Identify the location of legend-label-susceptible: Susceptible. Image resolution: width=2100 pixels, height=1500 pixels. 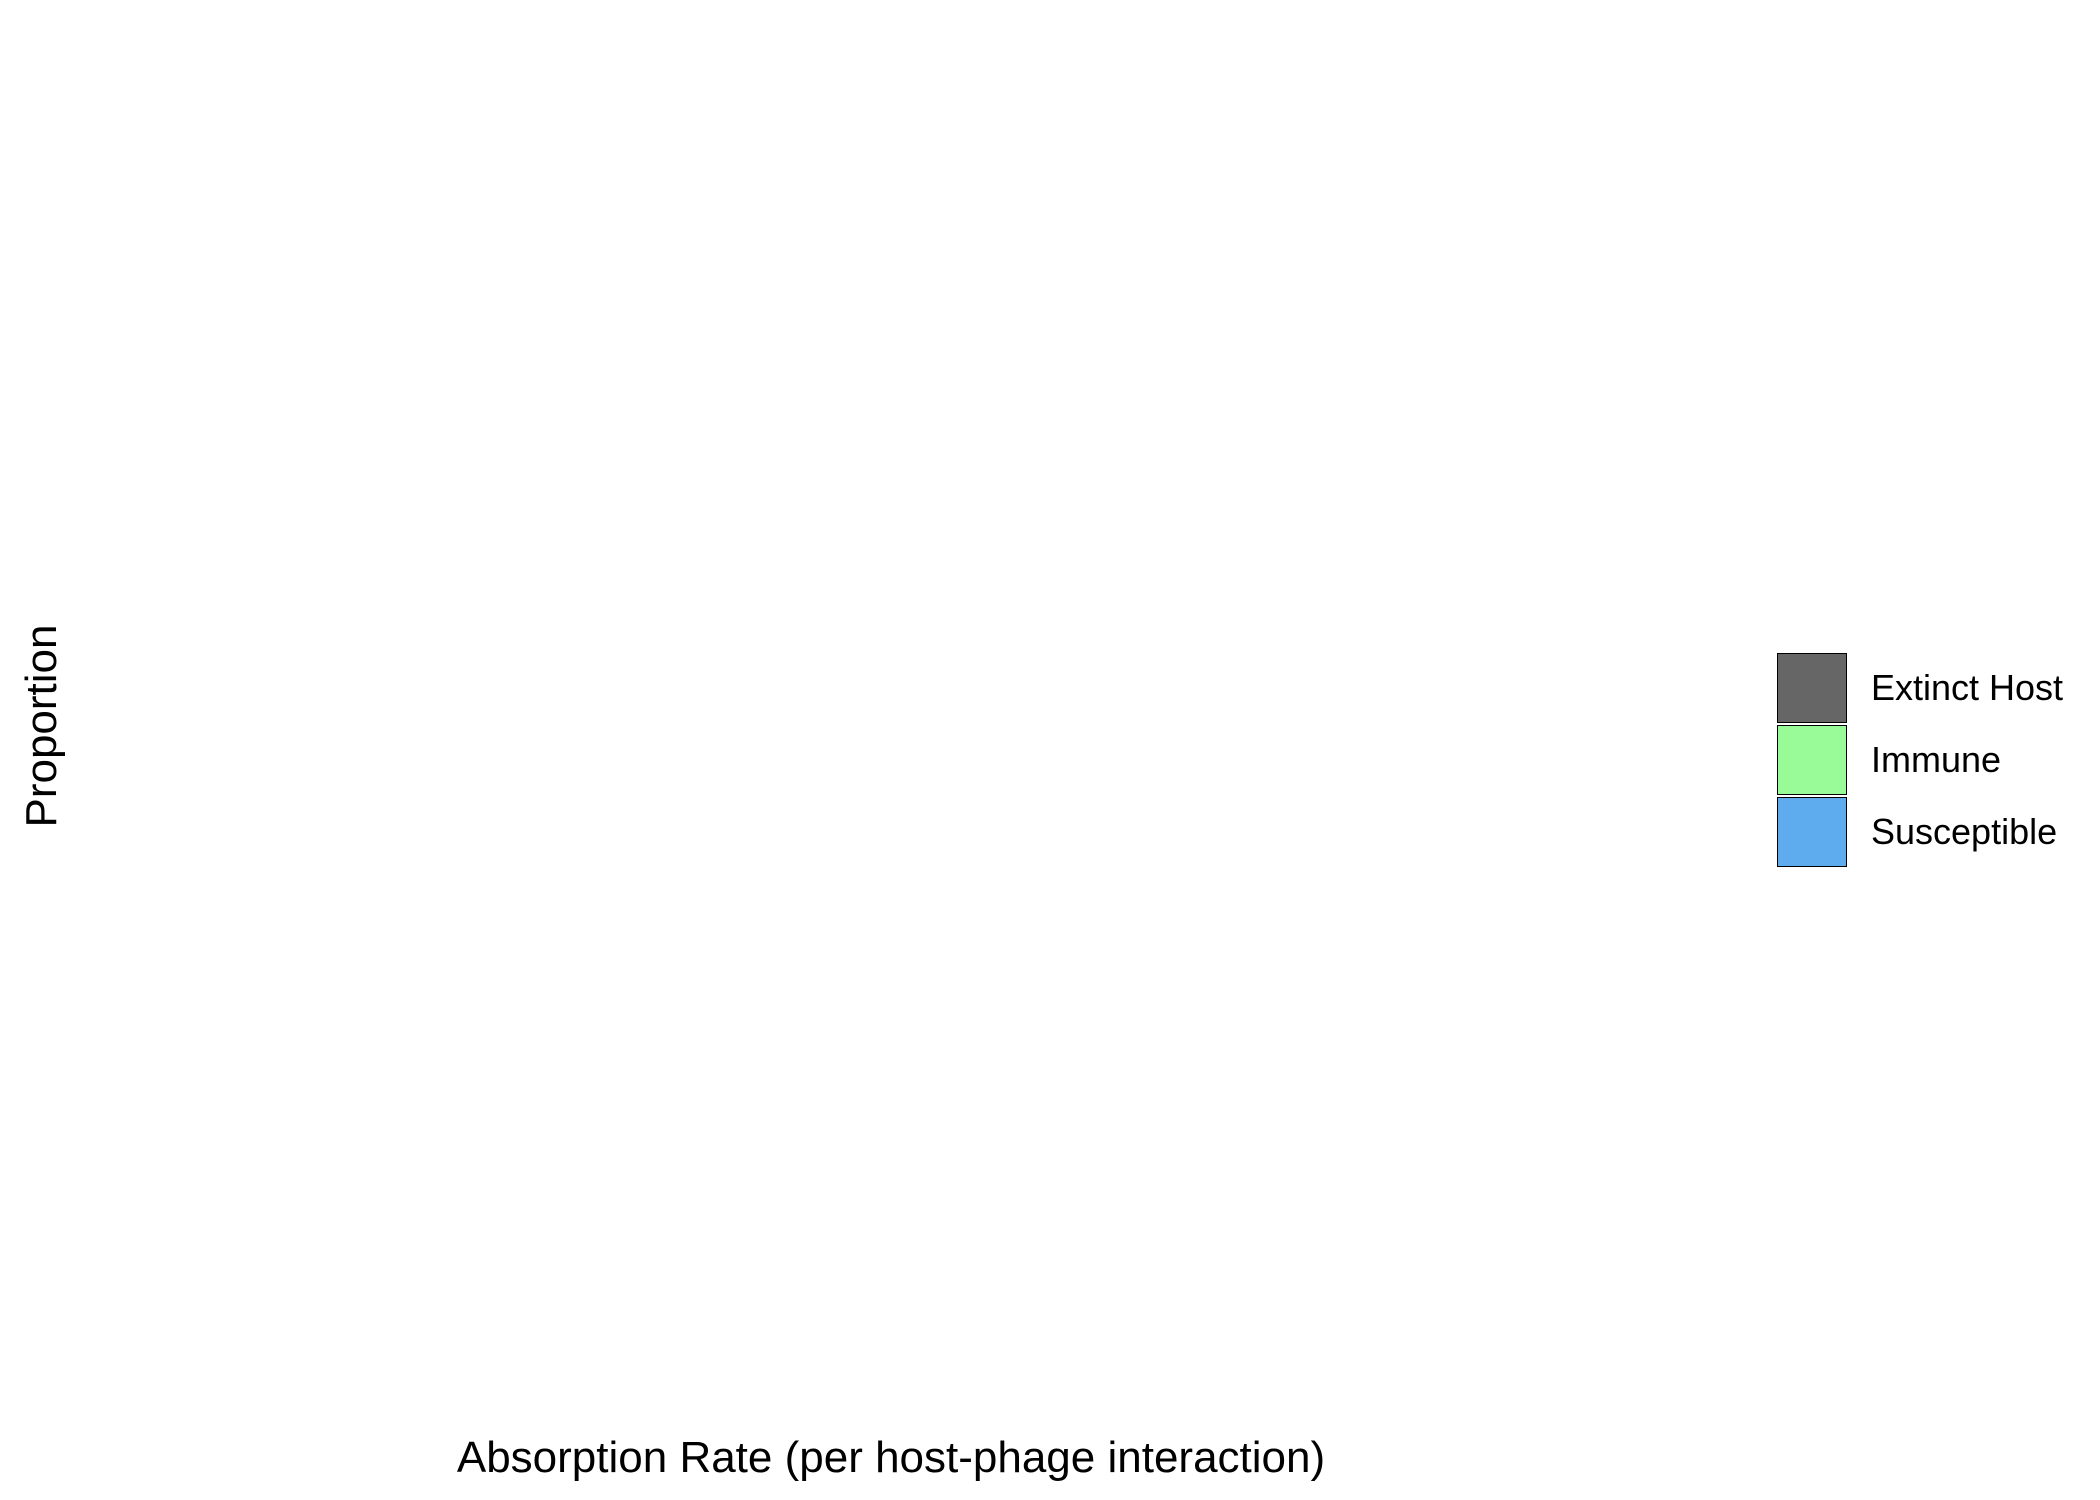
(1964, 831).